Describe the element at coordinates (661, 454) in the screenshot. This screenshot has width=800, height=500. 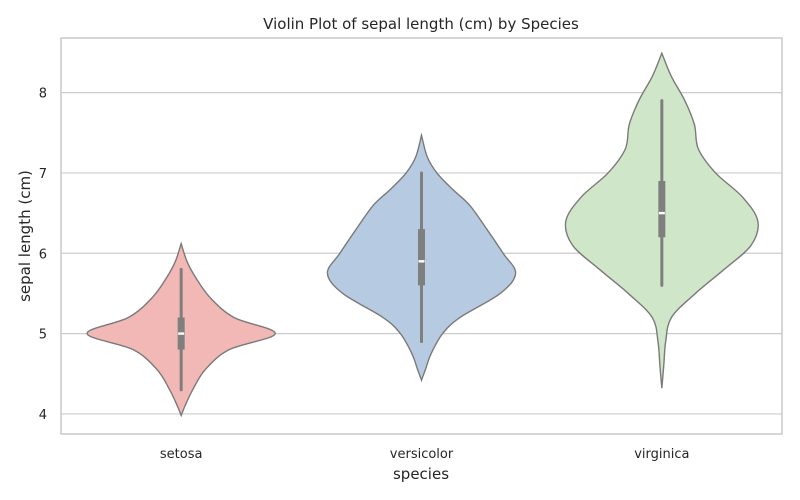
I see `x-tick-label: virginica` at that location.